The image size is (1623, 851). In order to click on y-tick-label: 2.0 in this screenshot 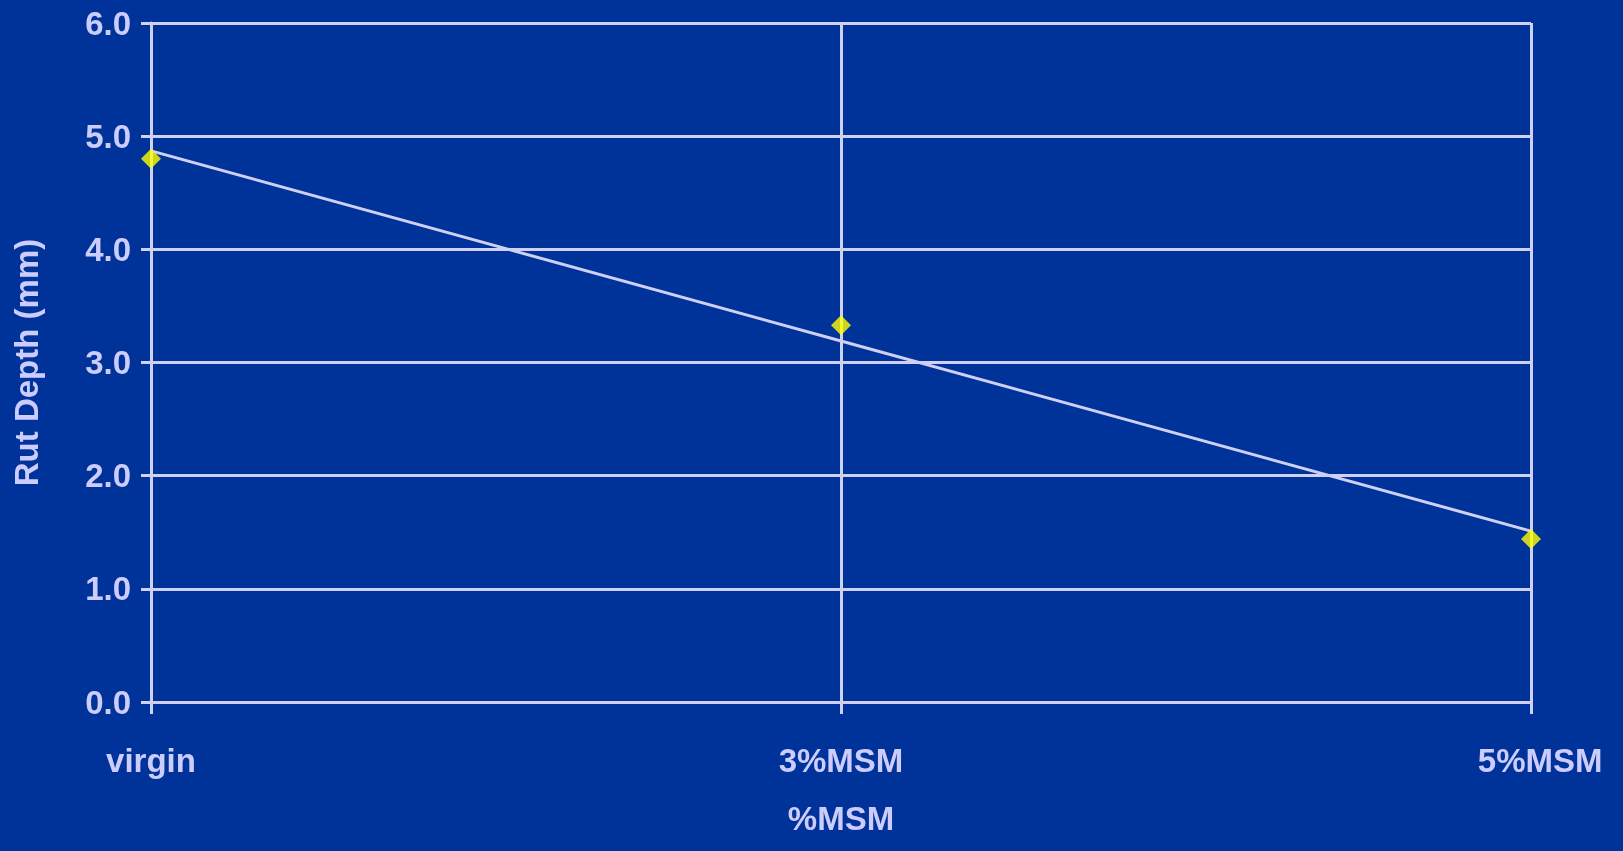, I will do `click(108, 476)`.